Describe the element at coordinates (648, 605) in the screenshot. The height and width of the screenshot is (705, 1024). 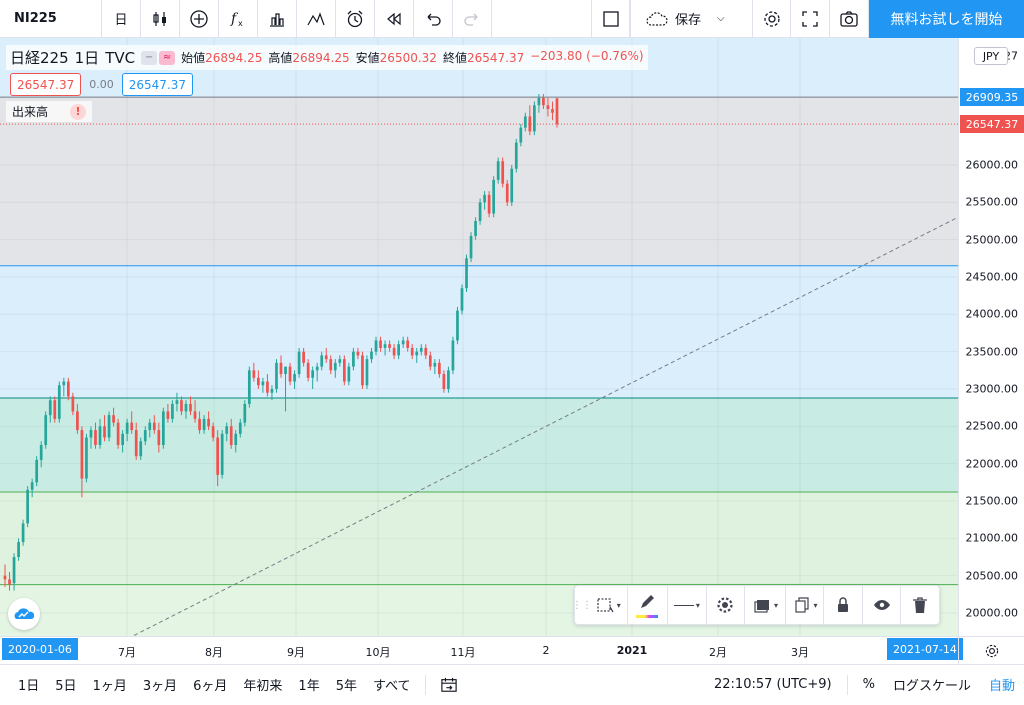
I see `pencil-color-icon` at that location.